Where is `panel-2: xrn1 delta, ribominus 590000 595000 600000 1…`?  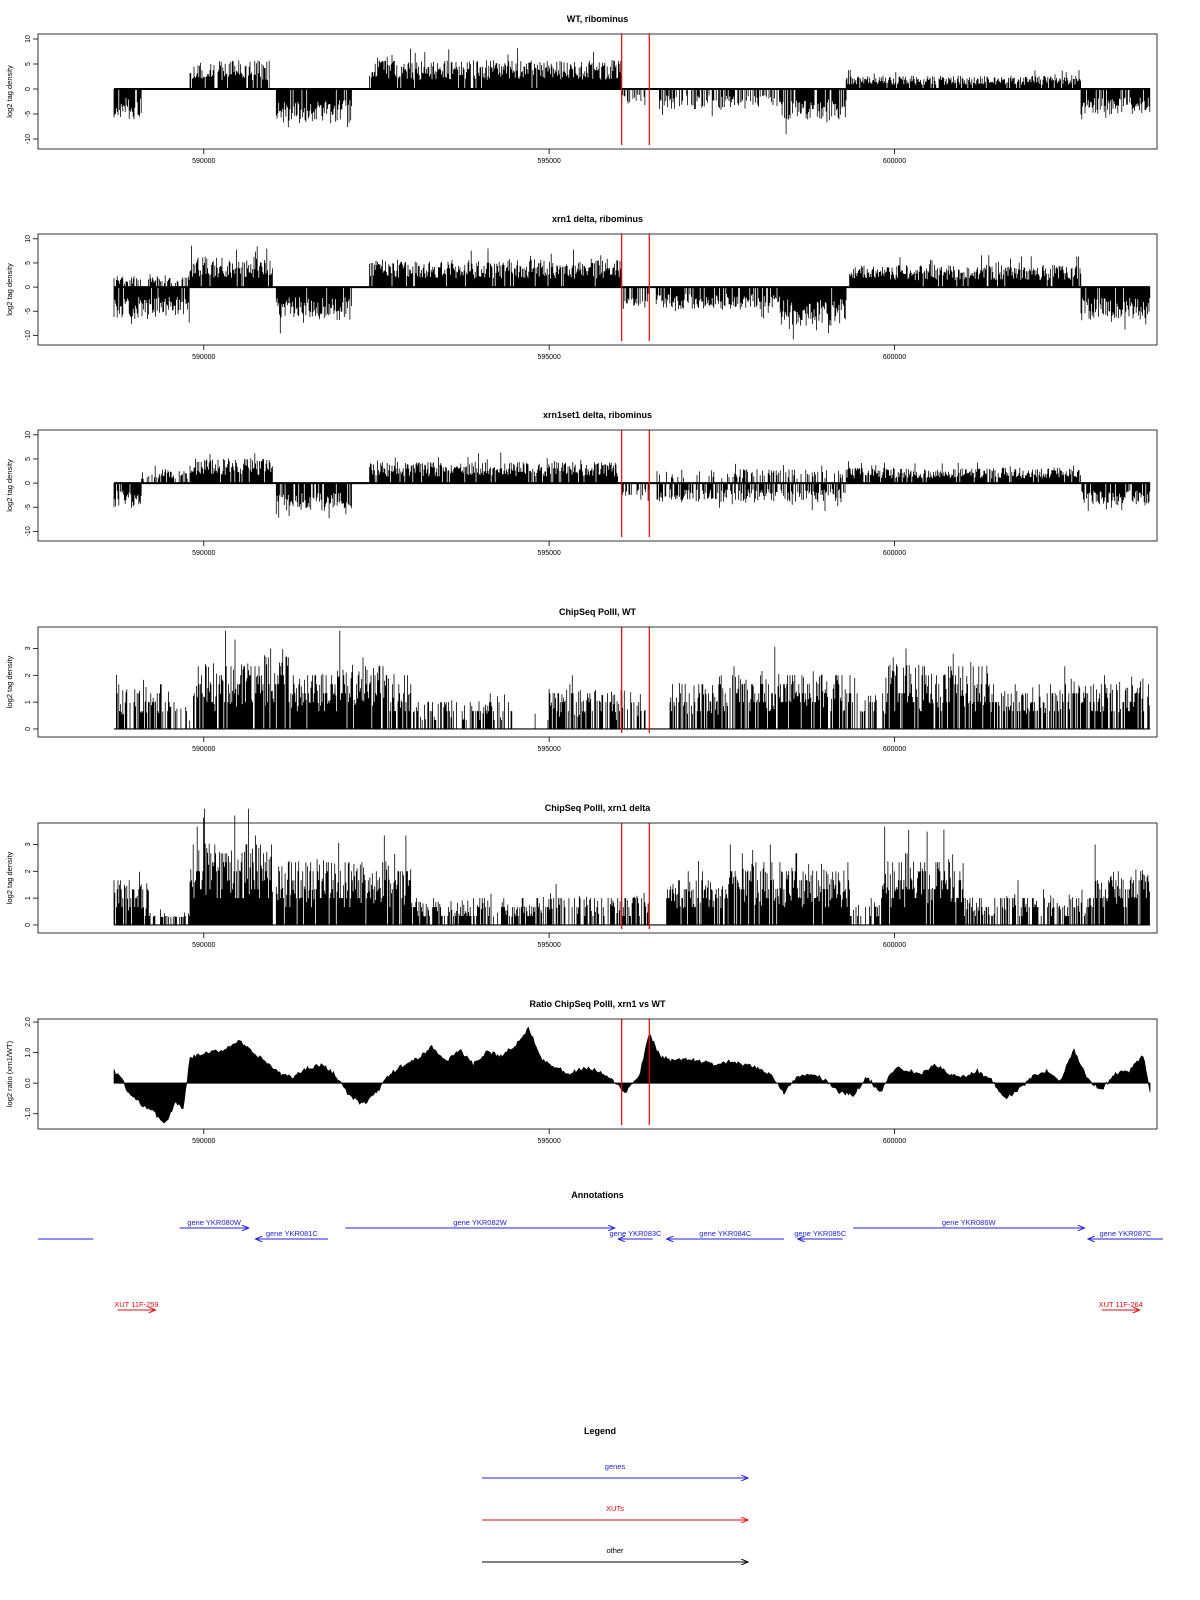
panel-2: xrn1 delta, ribominus 590000 595000 600000 1… is located at coordinates (581, 287).